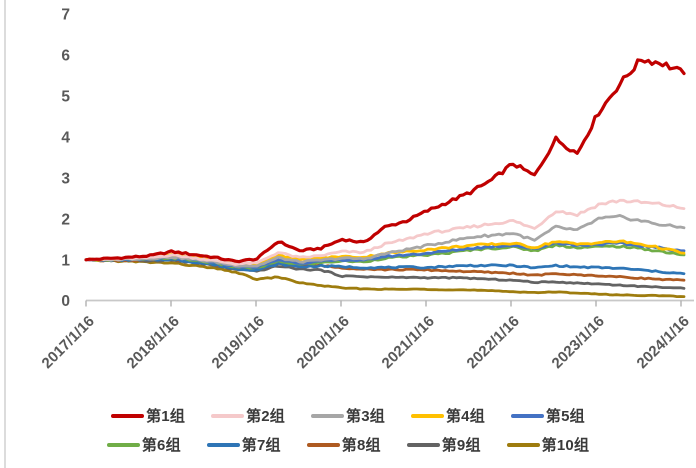 Image resolution: width=696 pixels, height=468 pixels. Describe the element at coordinates (65, 178) in the screenshot. I see `y-axis-label: 3` at that location.